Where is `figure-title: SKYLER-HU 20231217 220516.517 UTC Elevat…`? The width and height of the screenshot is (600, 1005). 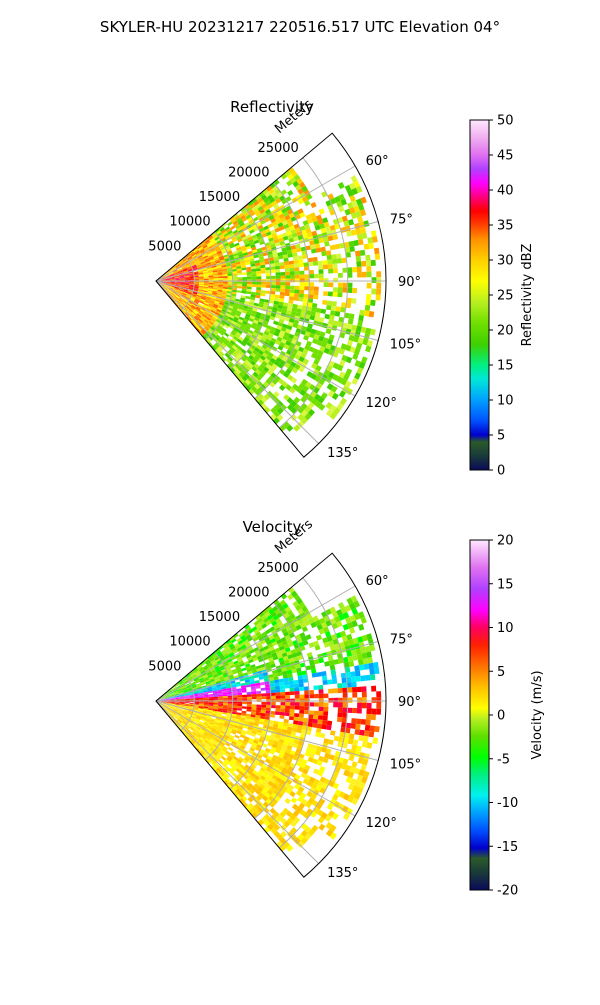
figure-title: SKYLER-HU 20231217 220516.517 UTC Elevat… is located at coordinates (300, 27).